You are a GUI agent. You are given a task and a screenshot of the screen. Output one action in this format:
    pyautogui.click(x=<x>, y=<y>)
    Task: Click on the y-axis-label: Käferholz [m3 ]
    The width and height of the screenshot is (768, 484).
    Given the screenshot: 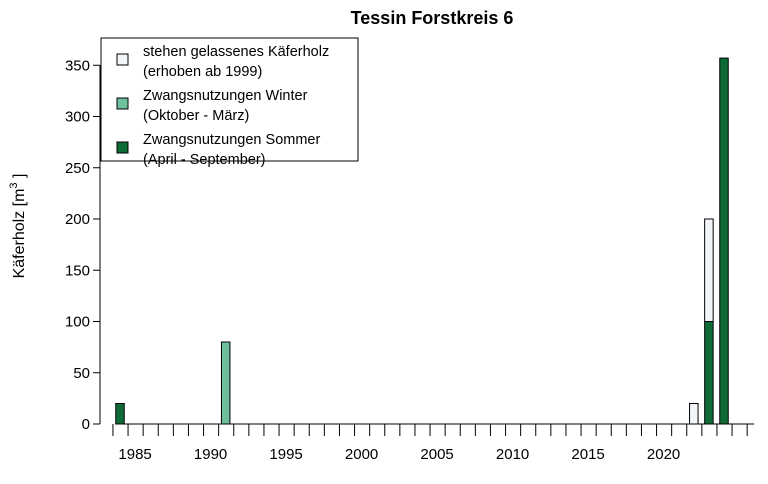 What is the action you would take?
    pyautogui.click(x=18, y=226)
    